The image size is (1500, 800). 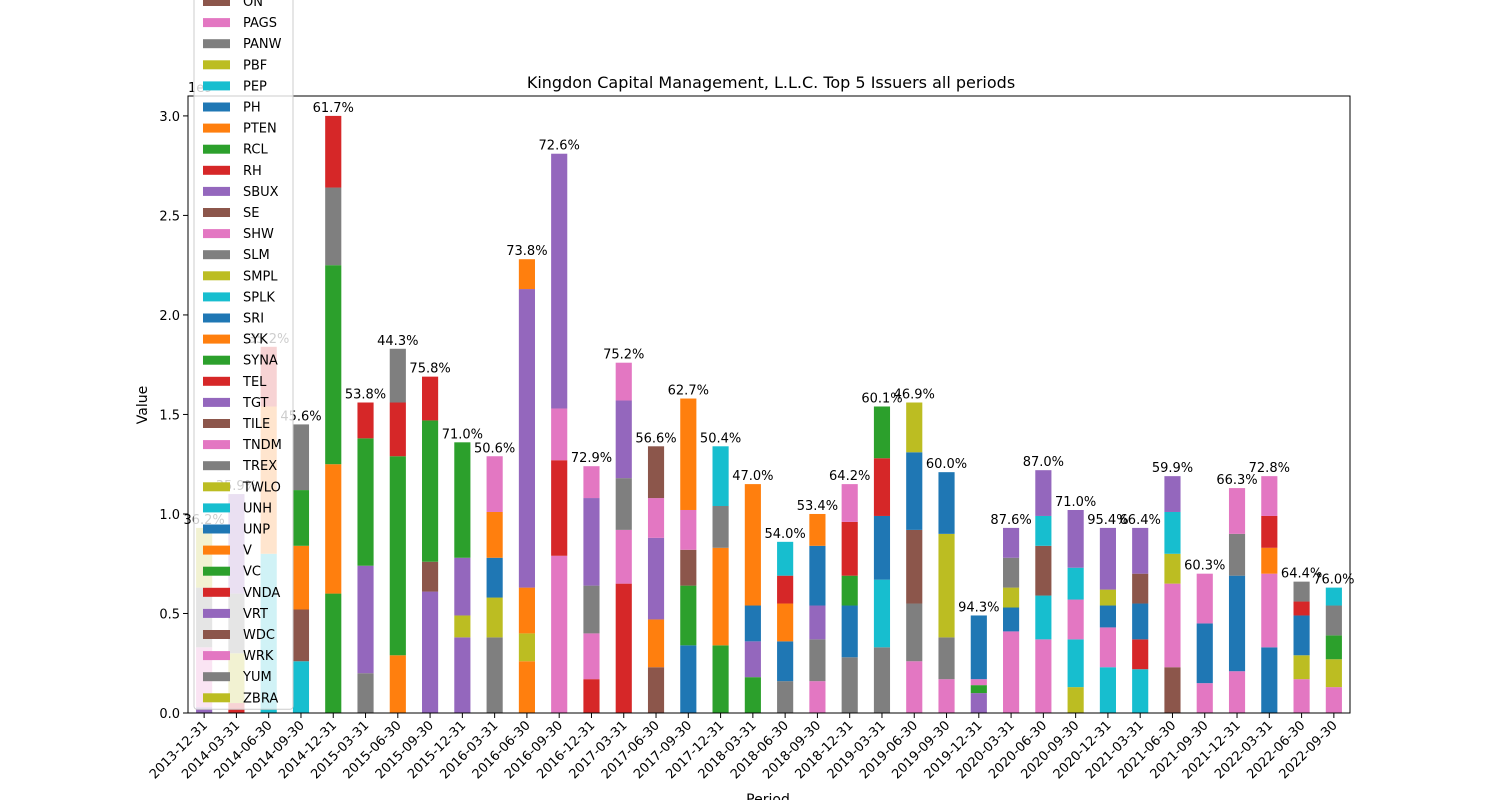 I want to click on legend-entry: TILE, so click(x=256, y=424).